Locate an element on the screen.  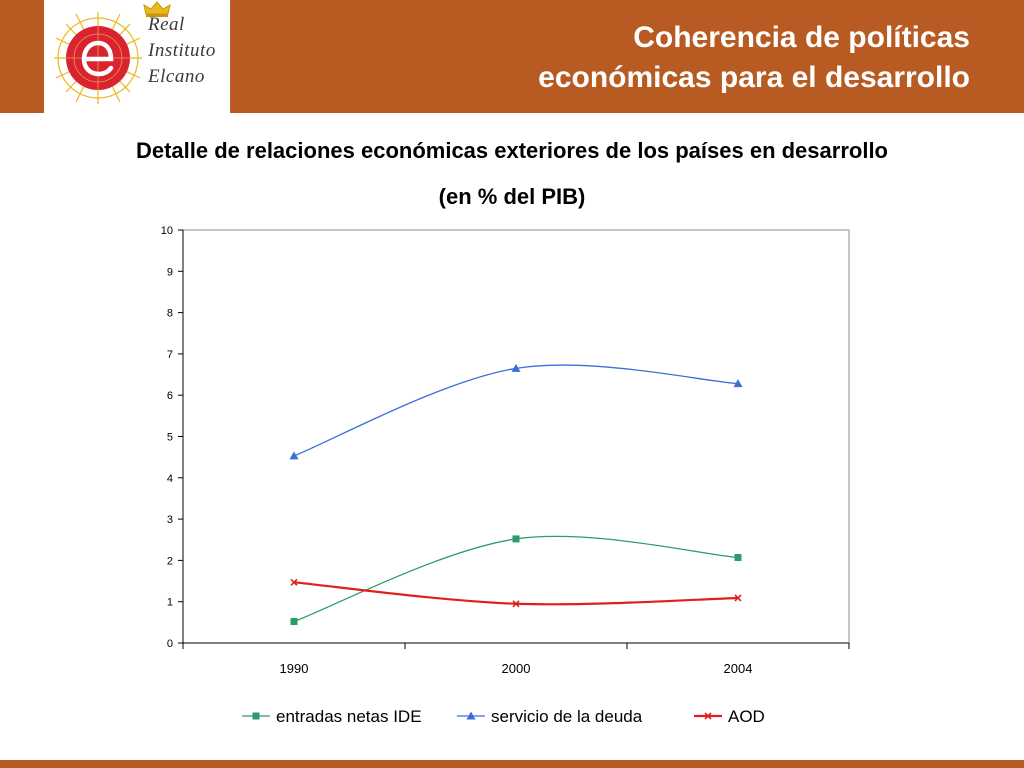
x-tick-label: 2004 is located at coordinates (738, 668).